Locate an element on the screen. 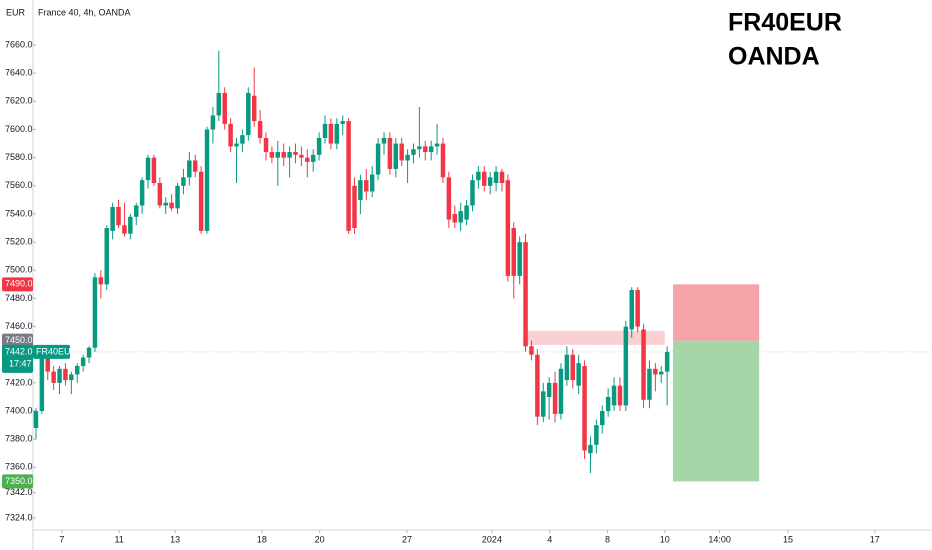  y-tick-label: 7420.0 is located at coordinates (19, 382).